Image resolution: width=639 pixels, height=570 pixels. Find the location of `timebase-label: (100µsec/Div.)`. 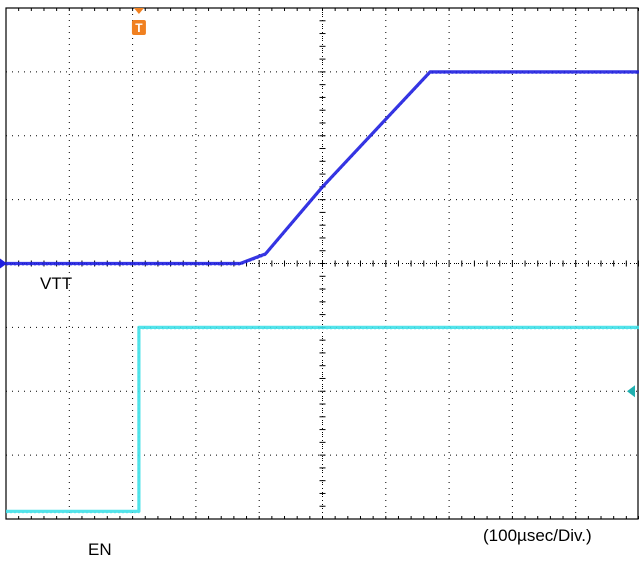

timebase-label: (100µsec/Div.) is located at coordinates (537, 535).